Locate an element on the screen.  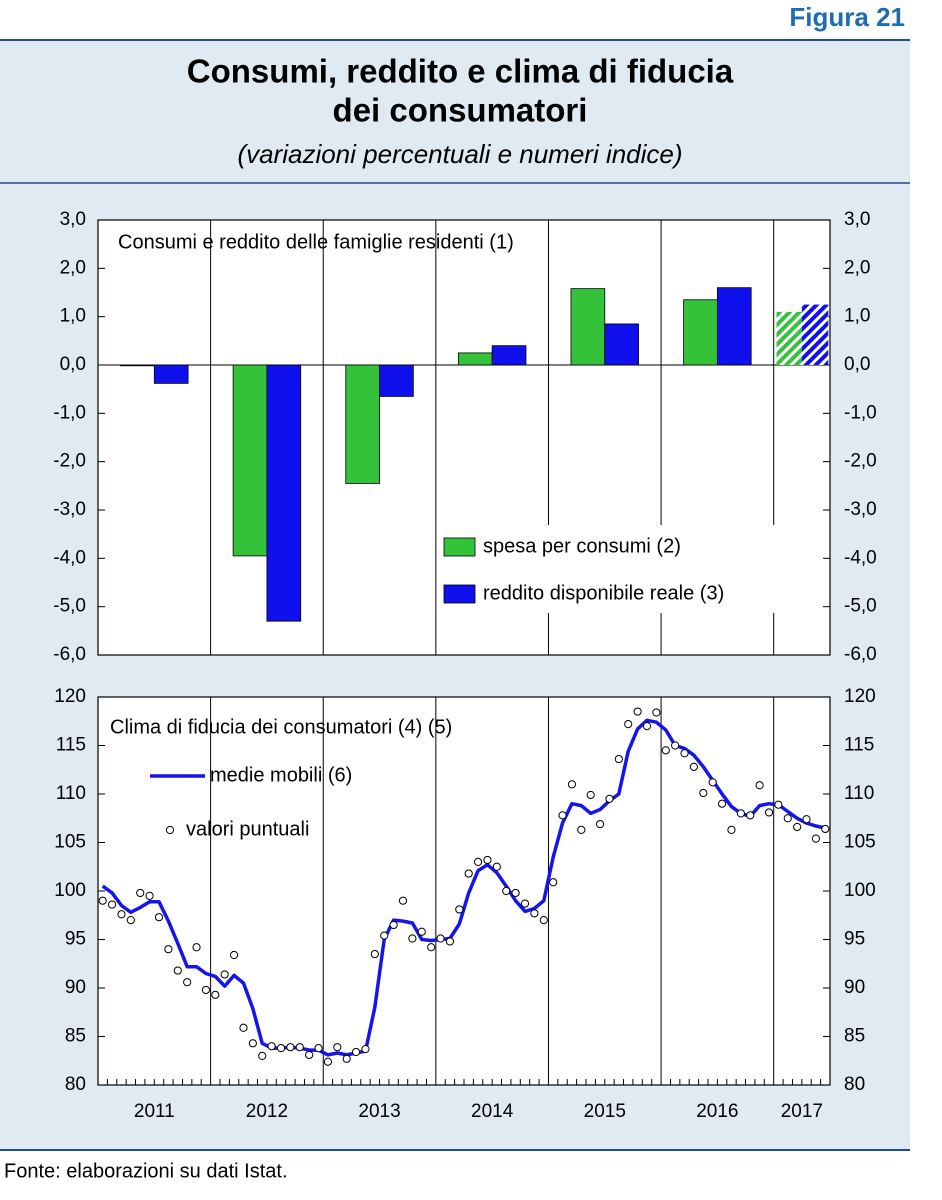
y2-tick-label: 3,0 is located at coordinates (857, 219).